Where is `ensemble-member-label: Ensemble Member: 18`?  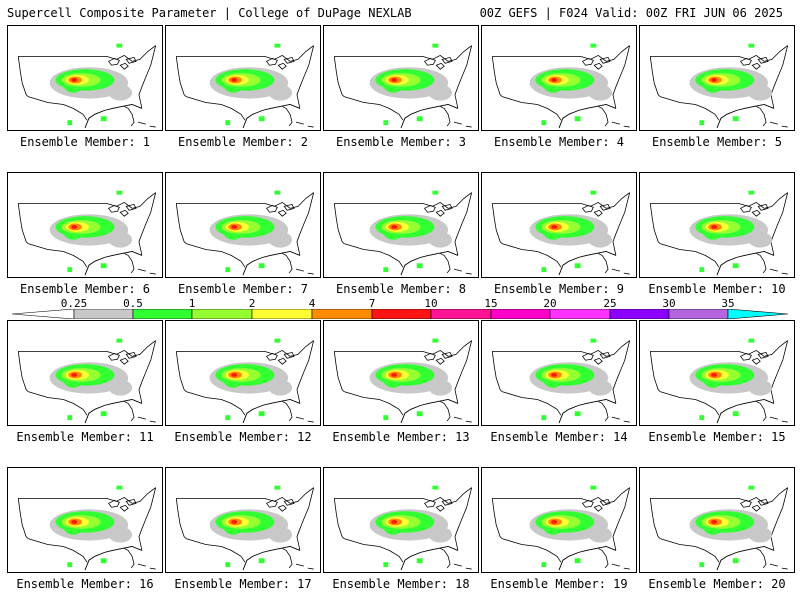
ensemble-member-label: Ensemble Member: 18 is located at coordinates (401, 584).